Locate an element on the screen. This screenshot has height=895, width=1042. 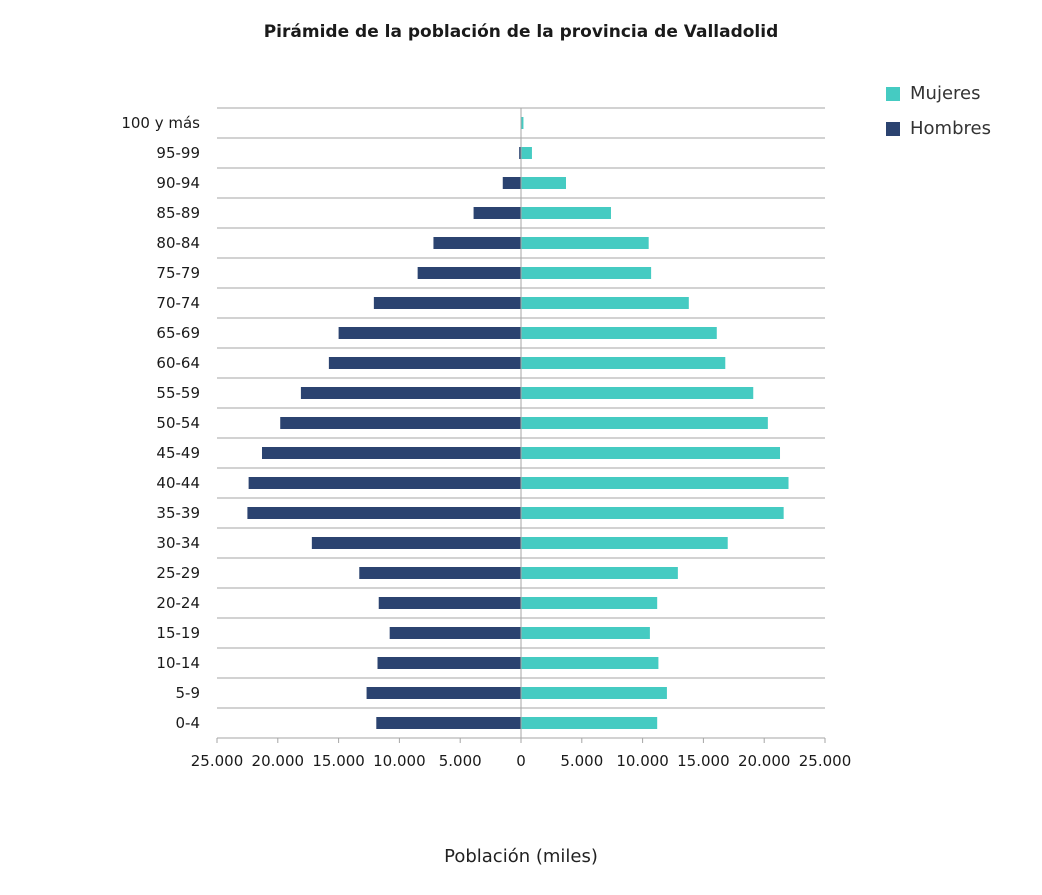
y-tick-label: 70-74 is located at coordinates (178, 303).